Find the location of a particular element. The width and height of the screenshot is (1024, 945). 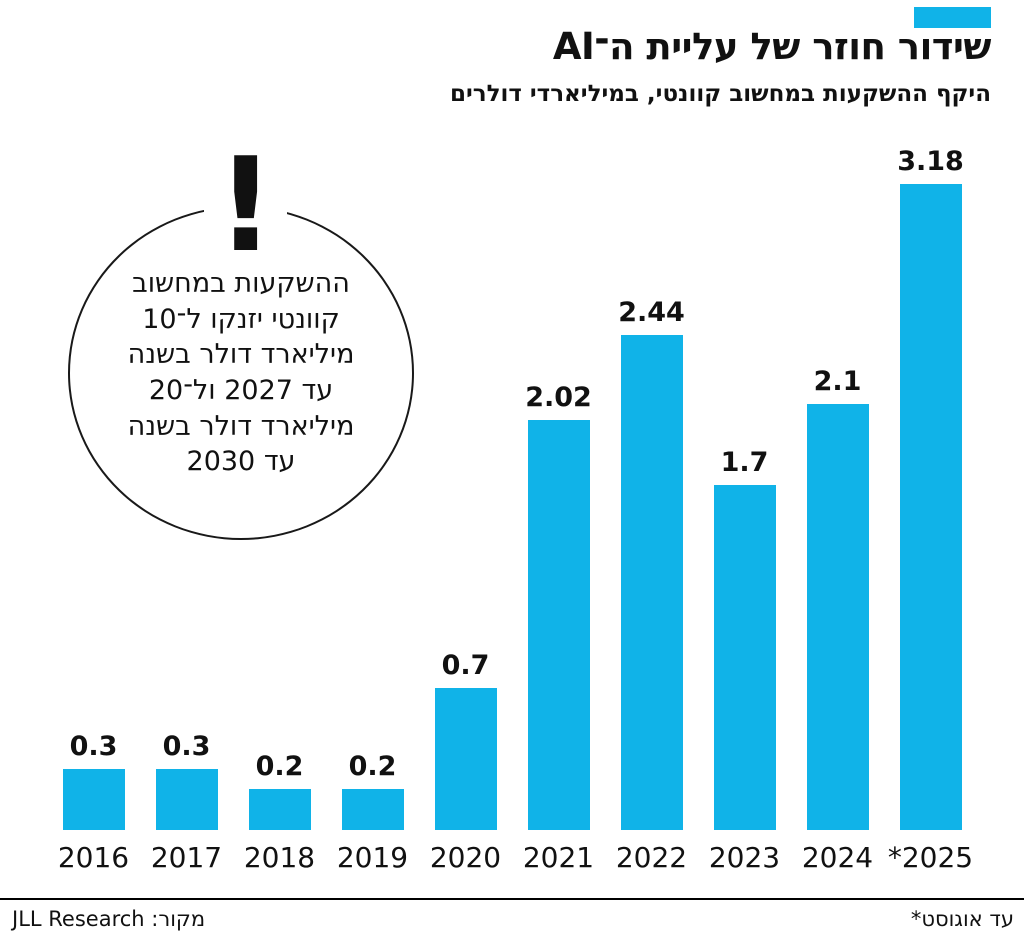

bar-value-label: 0.7 is located at coordinates (465, 665).